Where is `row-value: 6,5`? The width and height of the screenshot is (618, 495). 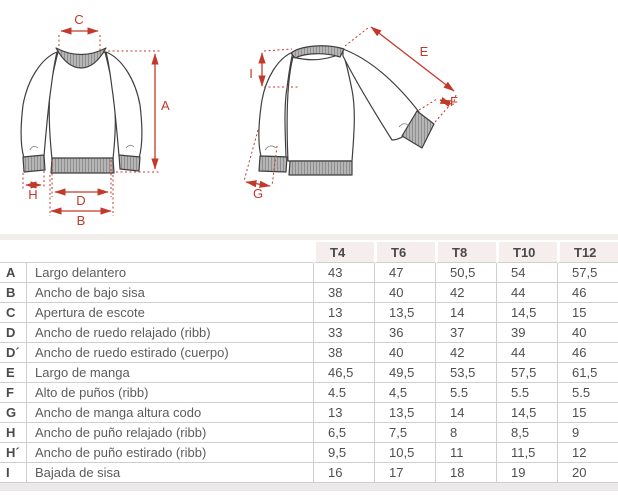
row-value: 6,5 is located at coordinates (343, 433).